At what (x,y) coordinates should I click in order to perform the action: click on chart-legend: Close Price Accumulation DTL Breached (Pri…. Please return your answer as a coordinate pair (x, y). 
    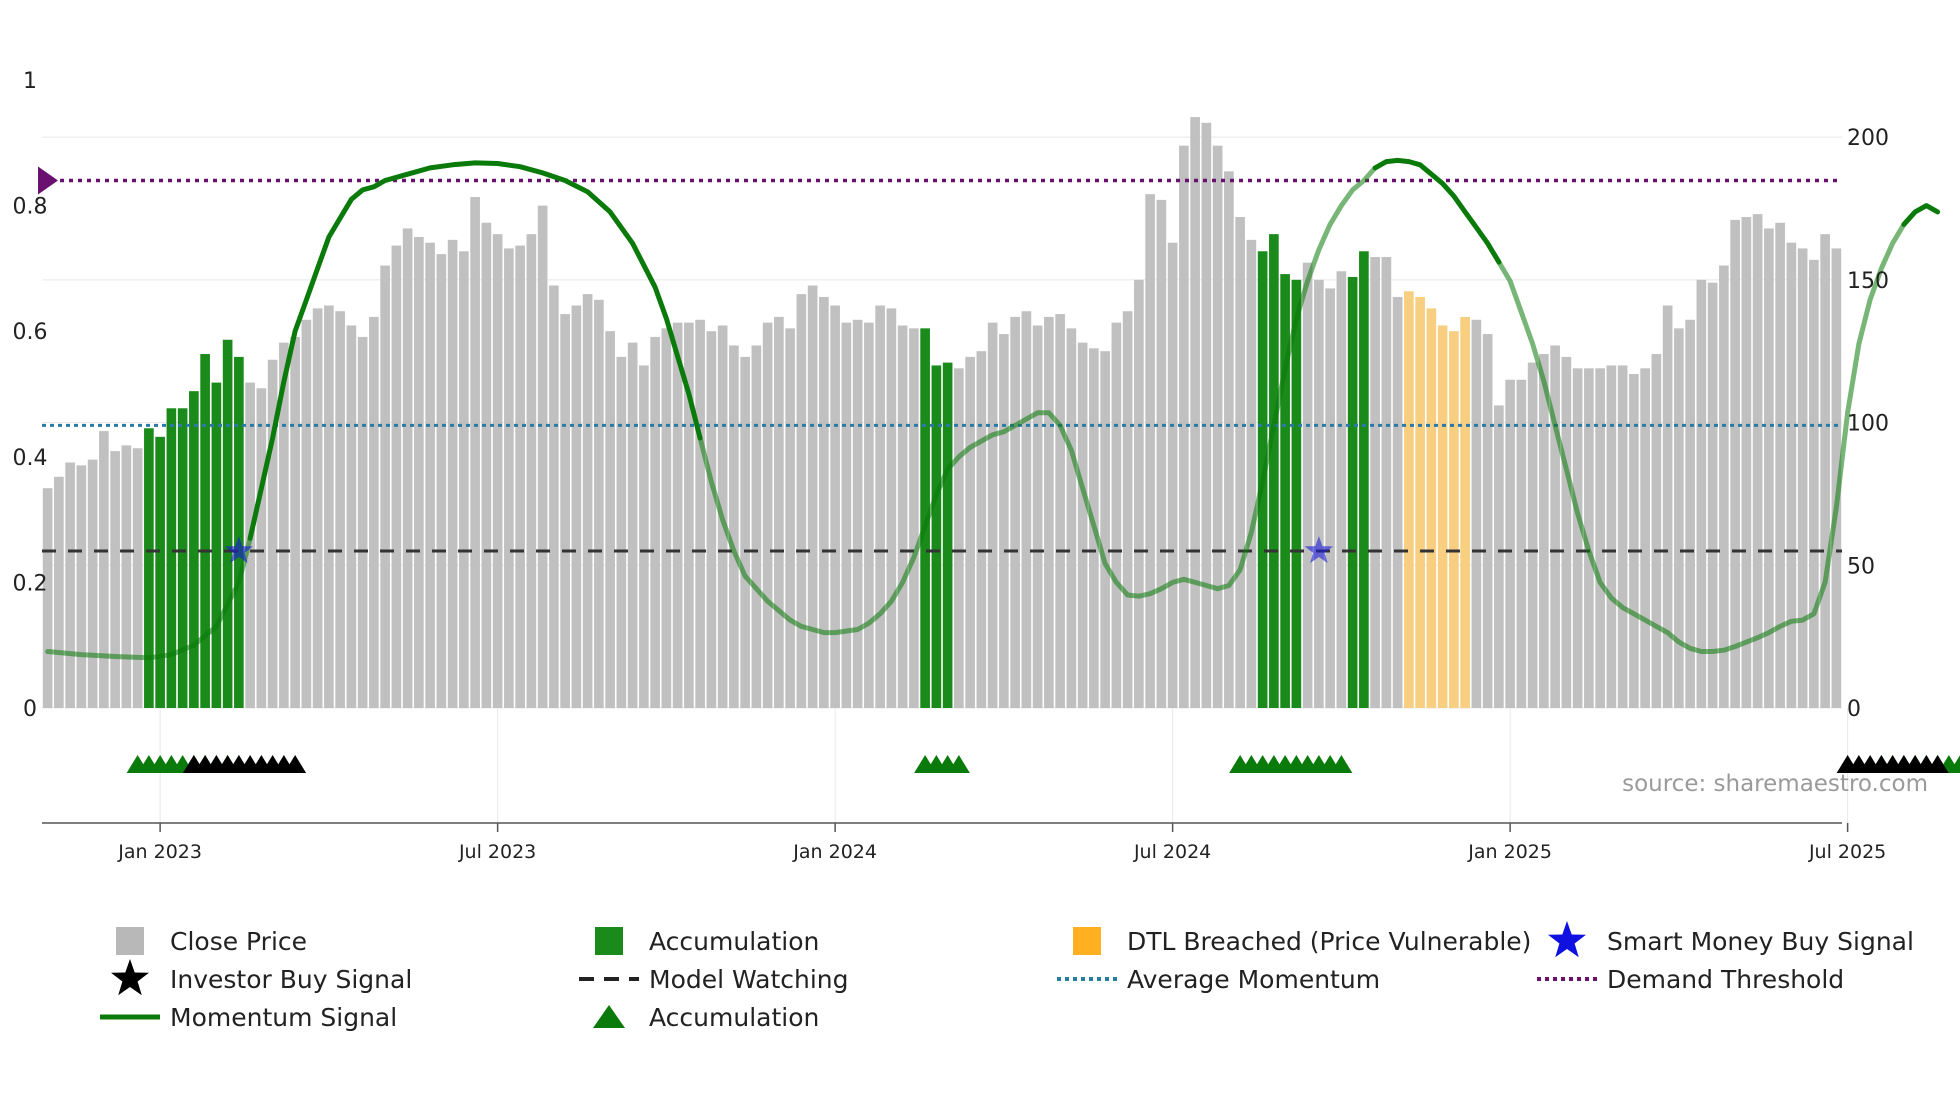
    Looking at the image, I should click on (1007, 976).